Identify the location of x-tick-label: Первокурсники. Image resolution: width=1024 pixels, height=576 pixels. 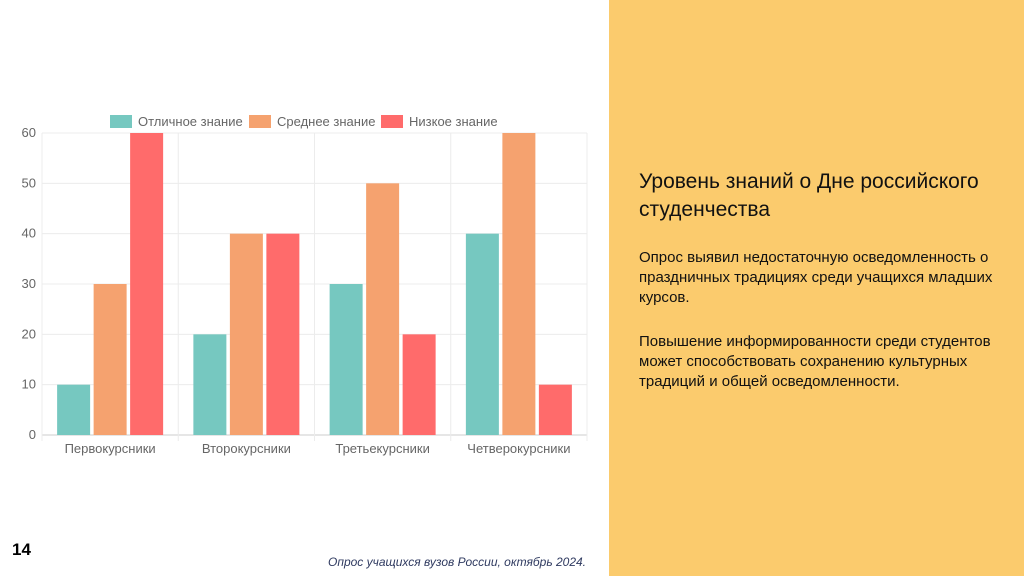
(110, 448).